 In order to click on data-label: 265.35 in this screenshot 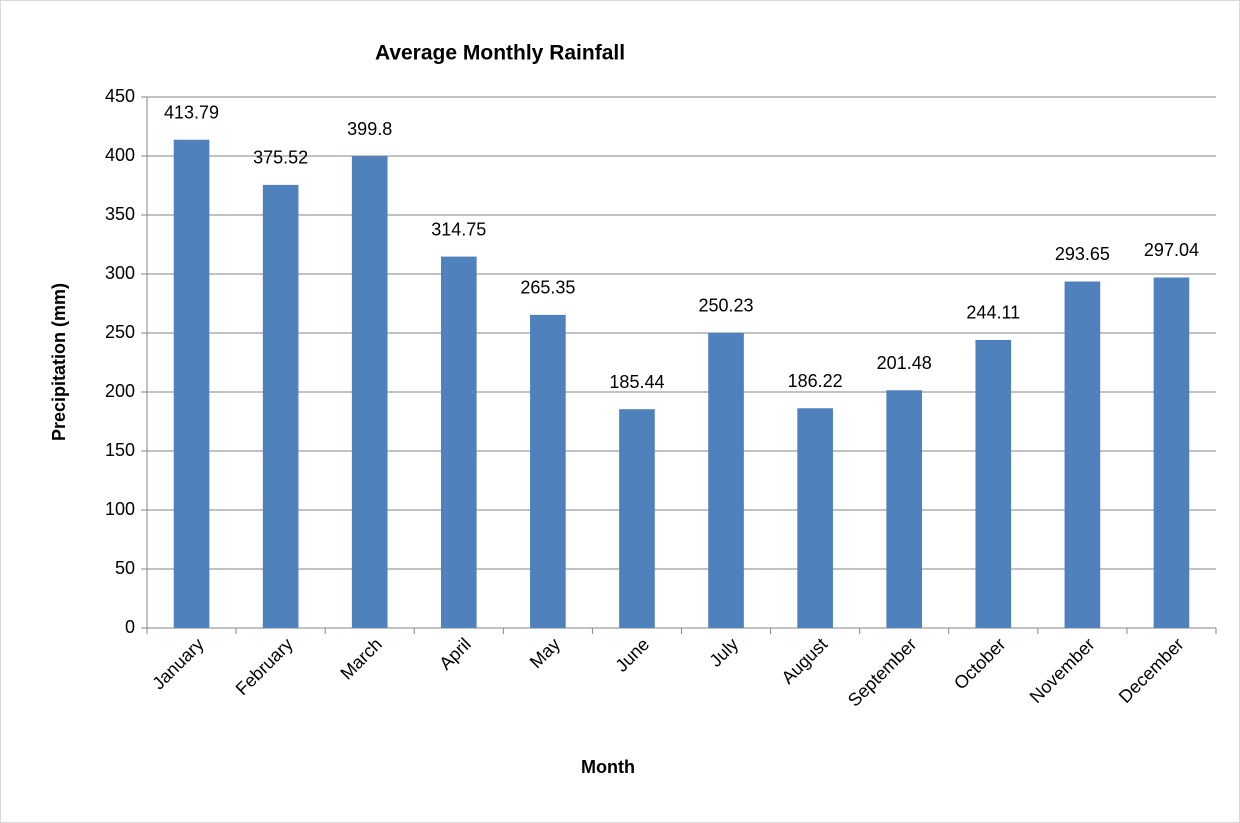, I will do `click(547, 288)`.